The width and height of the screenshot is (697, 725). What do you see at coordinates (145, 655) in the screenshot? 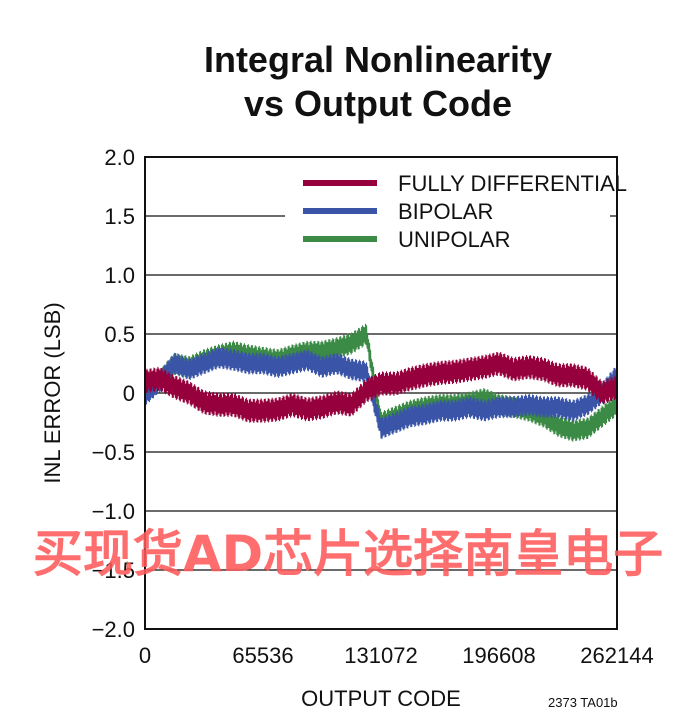
I see `x-tick-label: 0` at bounding box center [145, 655].